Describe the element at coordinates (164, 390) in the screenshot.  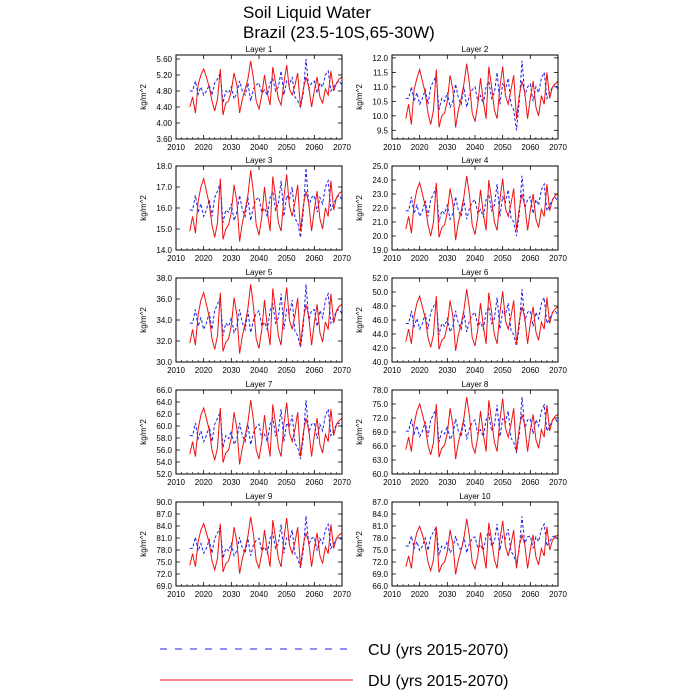
I see `layer-7-ytick-label: 66.0` at that location.